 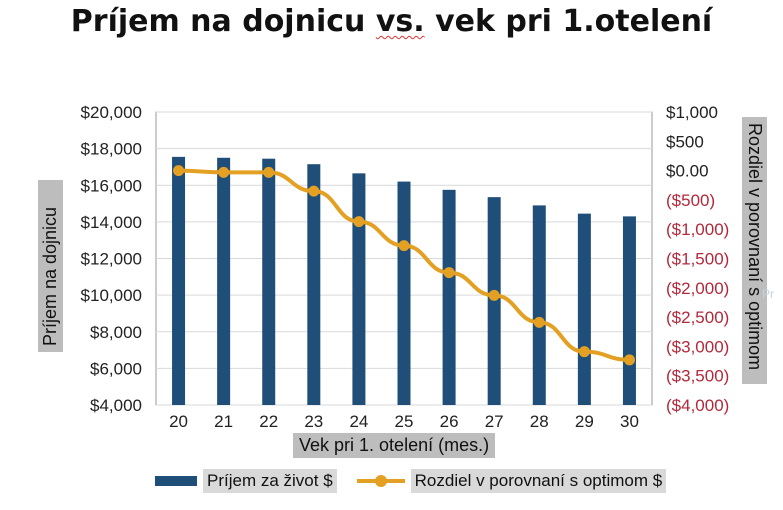 What do you see at coordinates (178, 421) in the screenshot?
I see `x-tick-label: 20` at bounding box center [178, 421].